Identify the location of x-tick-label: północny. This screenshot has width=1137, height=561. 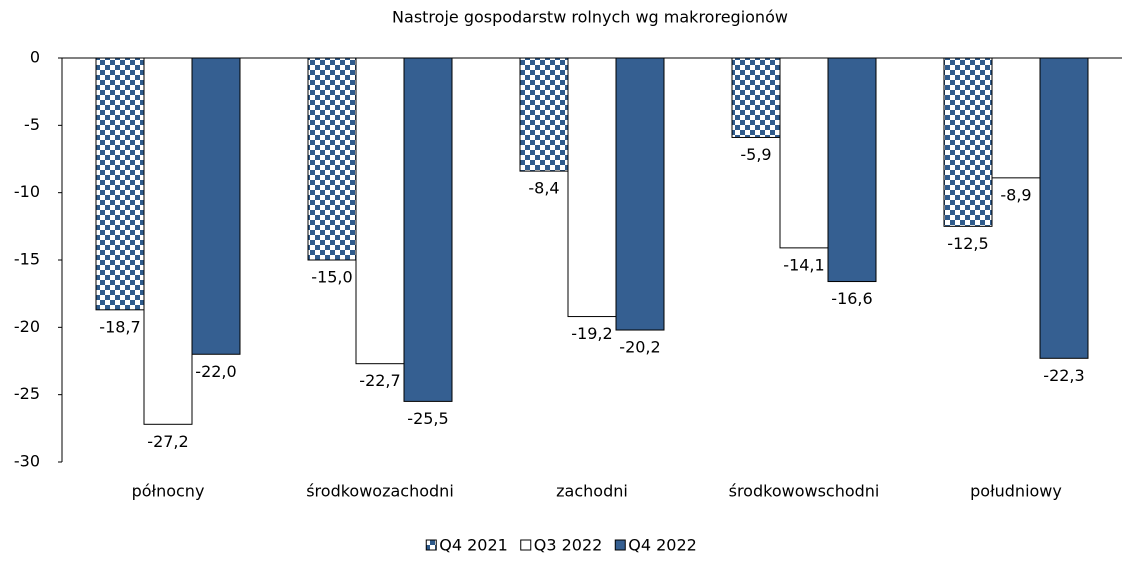
(168, 491).